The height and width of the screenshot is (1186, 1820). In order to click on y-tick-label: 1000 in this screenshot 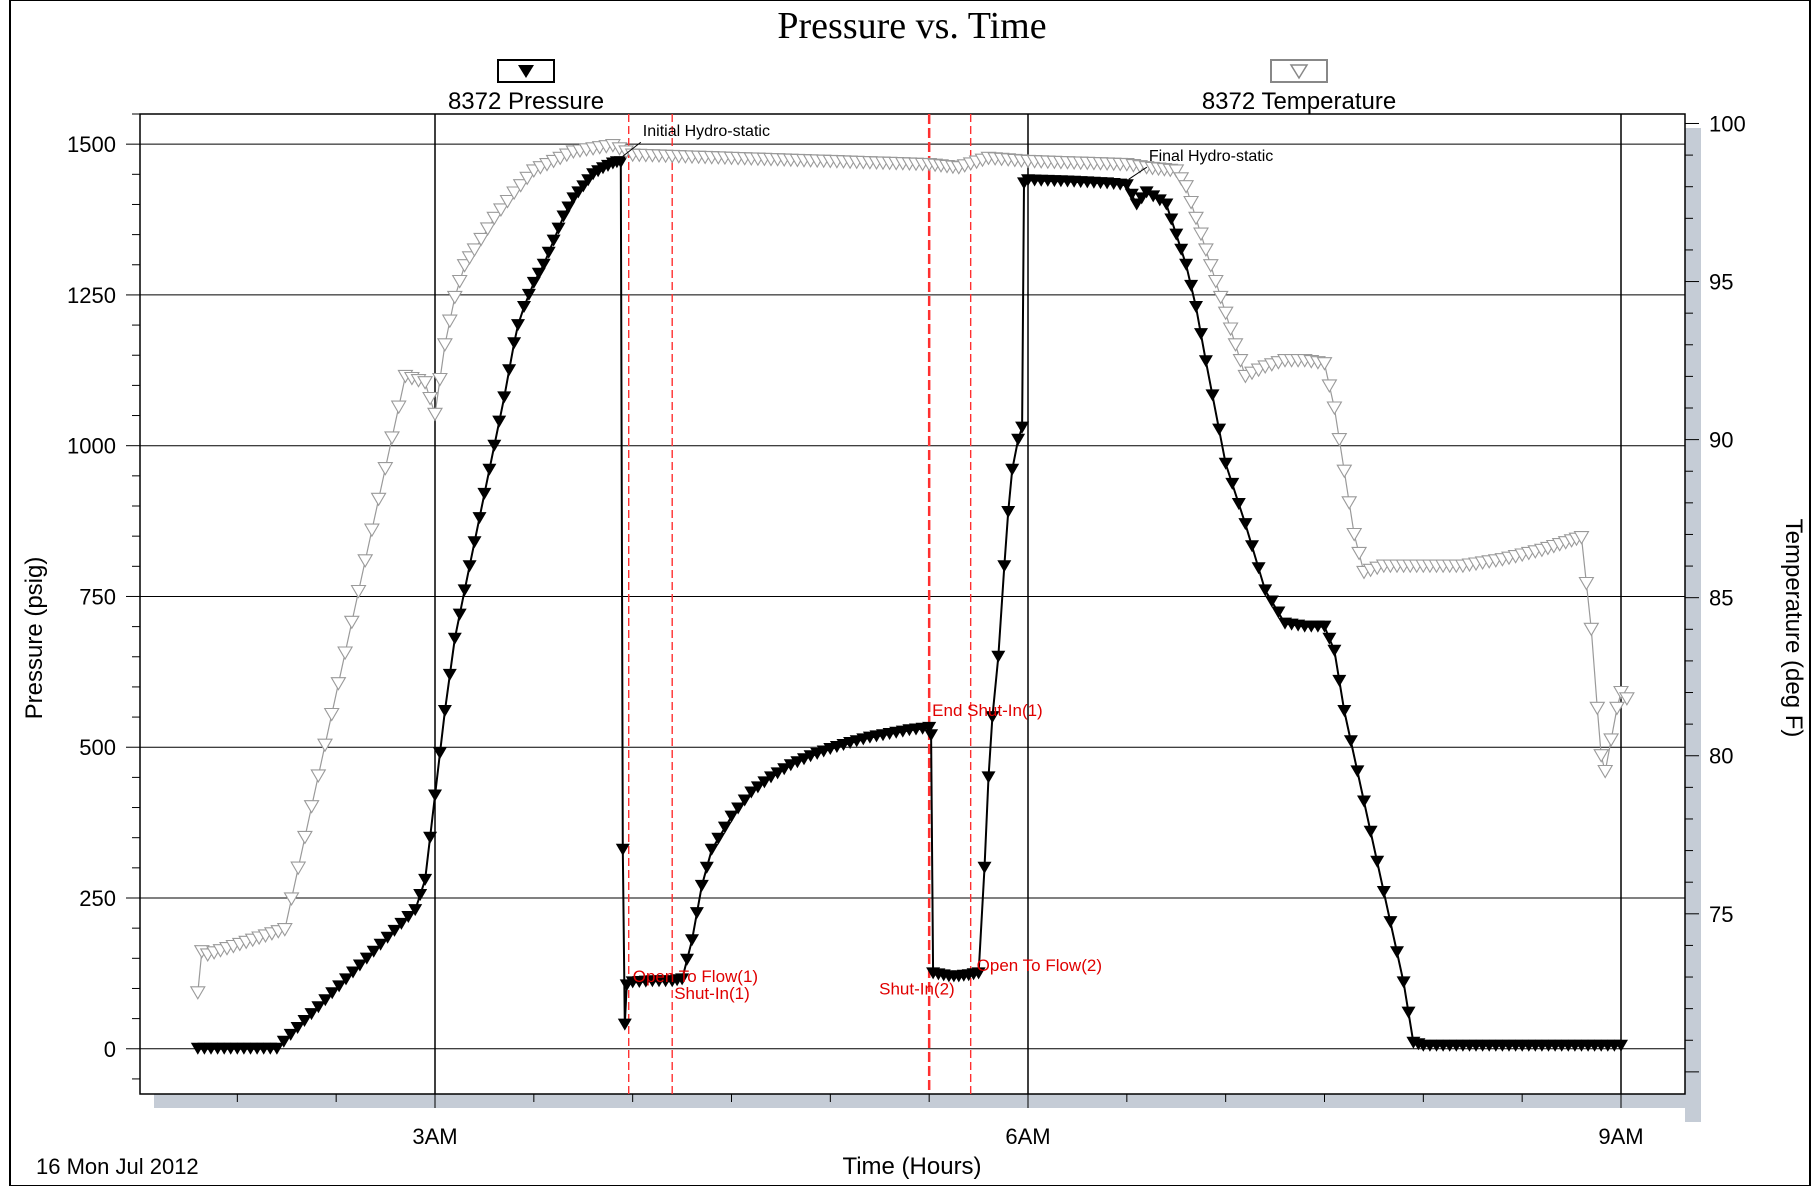, I will do `click(91, 446)`.